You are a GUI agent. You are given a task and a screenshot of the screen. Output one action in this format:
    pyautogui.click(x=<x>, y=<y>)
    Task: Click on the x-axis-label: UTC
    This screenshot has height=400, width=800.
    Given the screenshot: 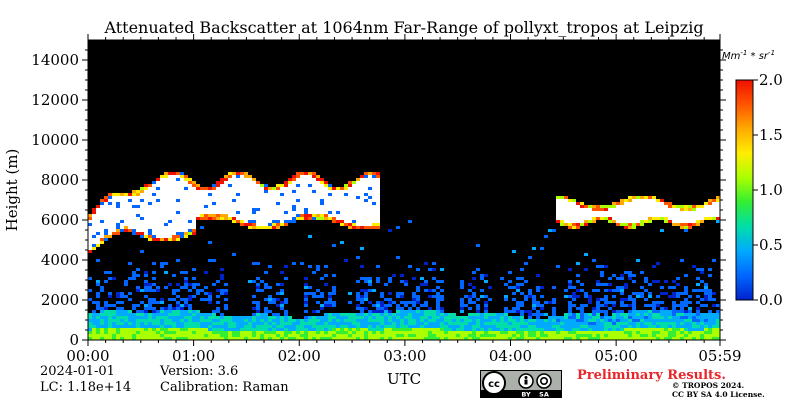 What is the action you would take?
    pyautogui.click(x=404, y=379)
    